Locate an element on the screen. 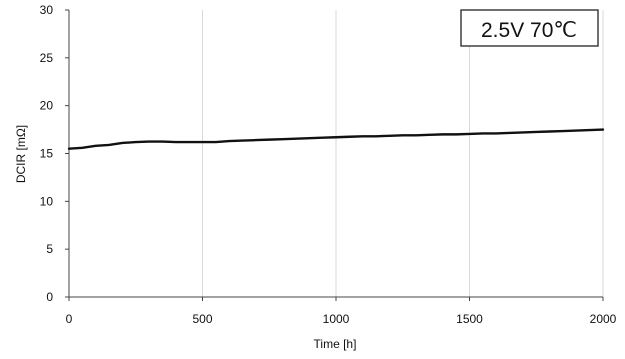  y-tick-label: 15 is located at coordinates (47, 154).